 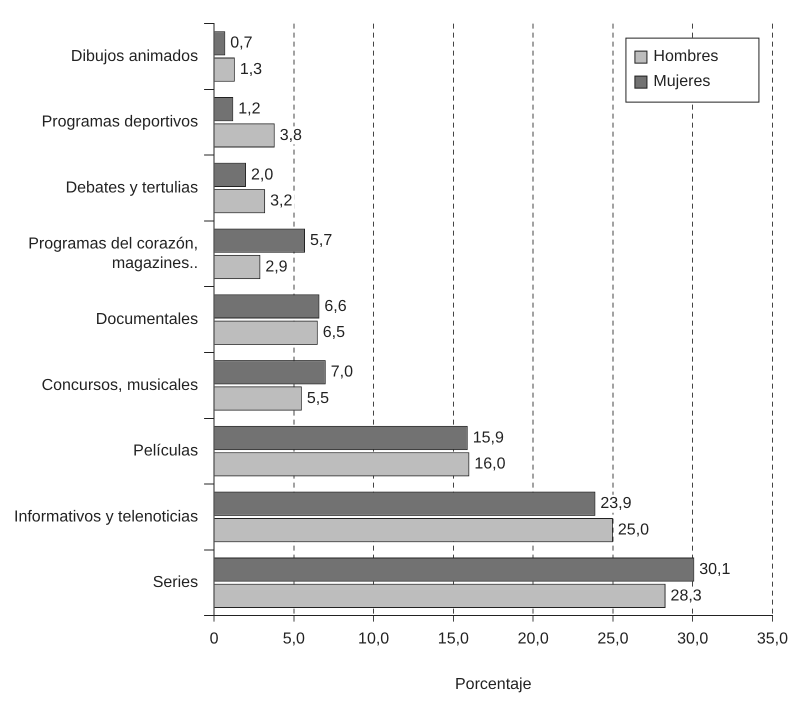 I want to click on y-tick-label: Programas del corazón, magazines.., so click(x=113, y=254).